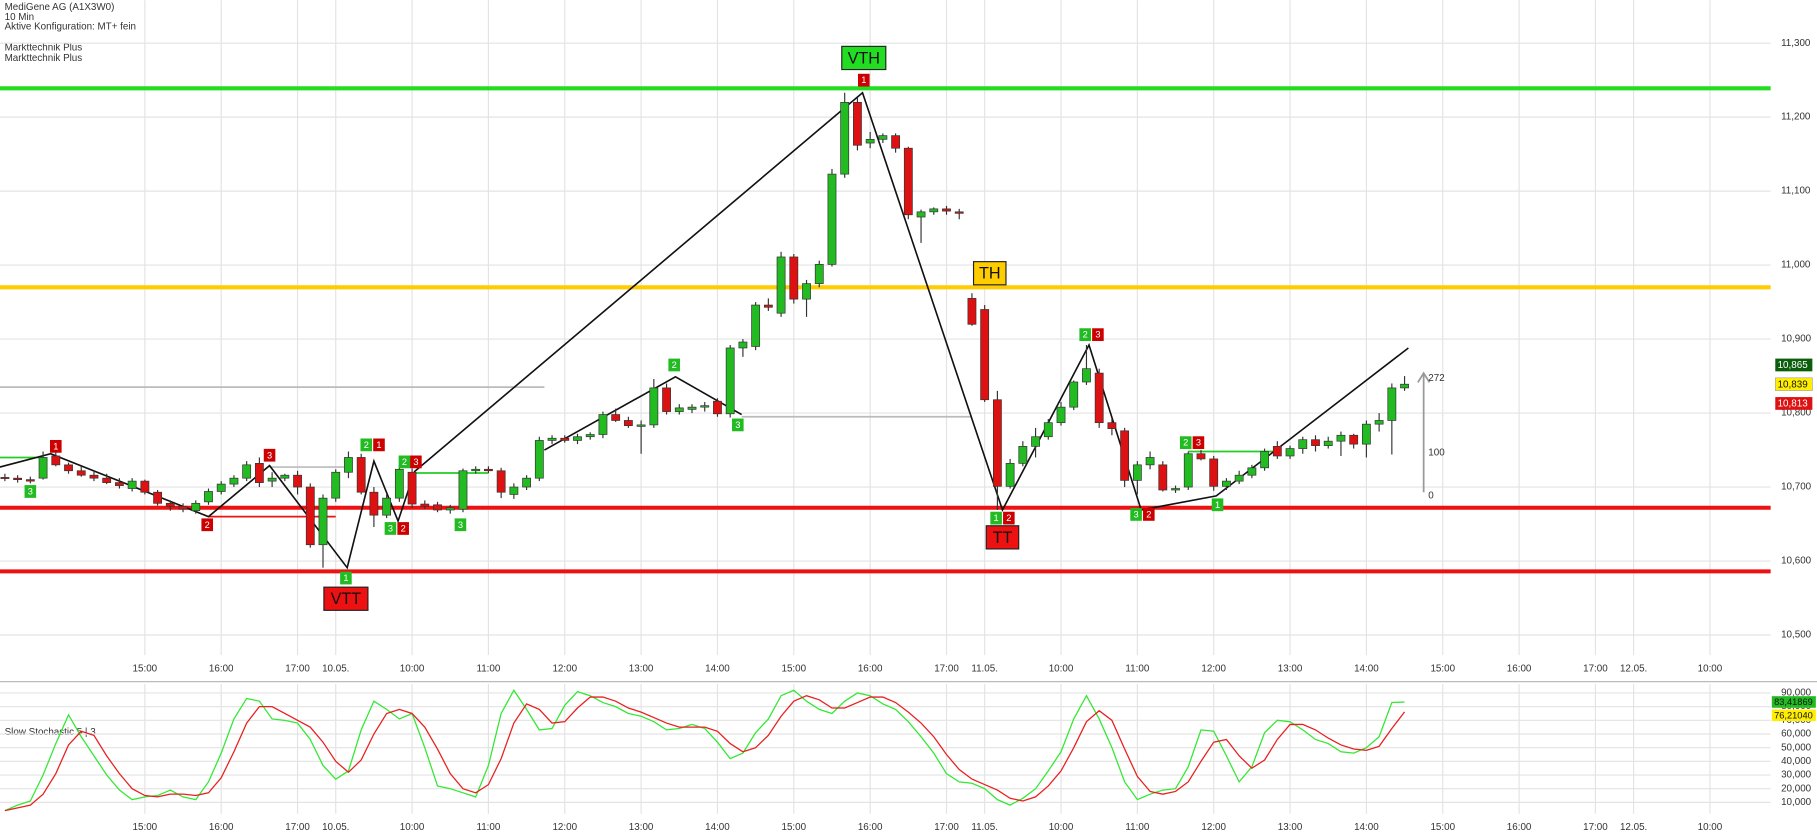 This screenshot has height=836, width=1817. Describe the element at coordinates (1796, 487) in the screenshot. I see `y-tick-label: 10,700` at that location.